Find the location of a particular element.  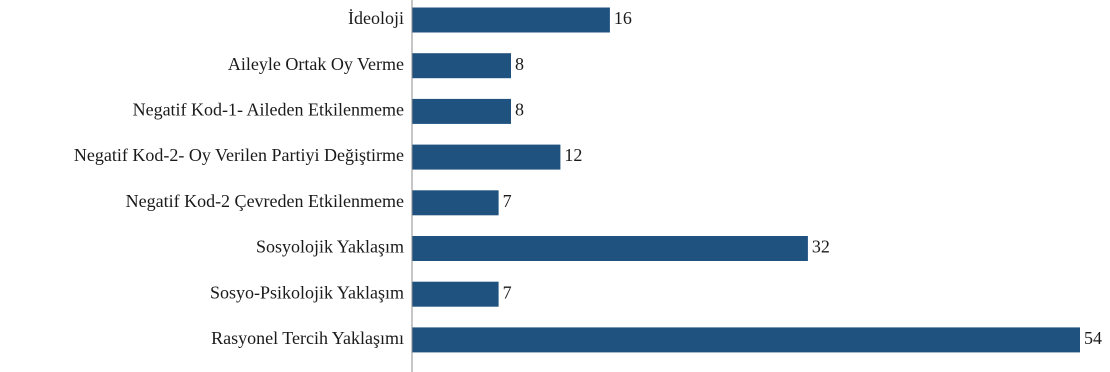

category-label: Negatif Kod-2 Çevreden Etkilenmeme is located at coordinates (265, 201).